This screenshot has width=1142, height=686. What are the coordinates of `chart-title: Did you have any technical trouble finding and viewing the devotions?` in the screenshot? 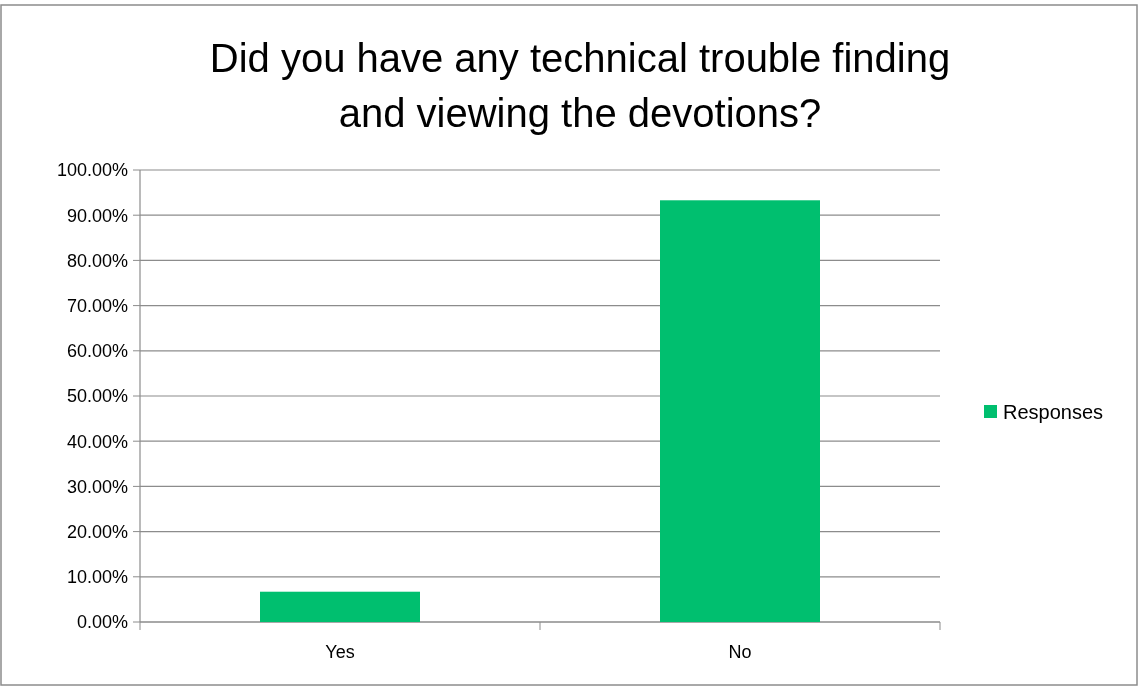 It's located at (580, 85).